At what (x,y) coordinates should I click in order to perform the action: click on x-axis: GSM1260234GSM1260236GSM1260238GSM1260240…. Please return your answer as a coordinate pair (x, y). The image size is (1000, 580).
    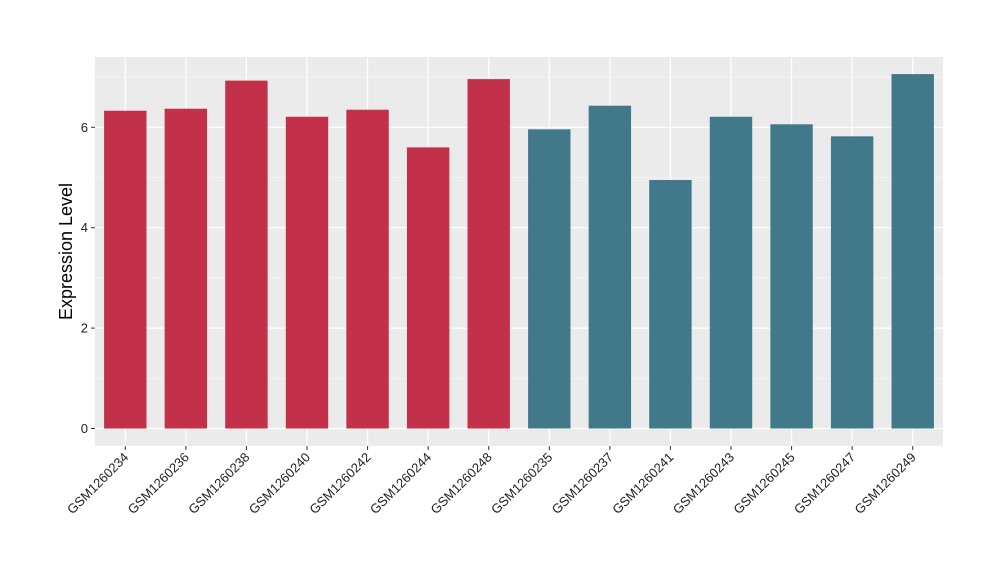
    Looking at the image, I should click on (491, 481).